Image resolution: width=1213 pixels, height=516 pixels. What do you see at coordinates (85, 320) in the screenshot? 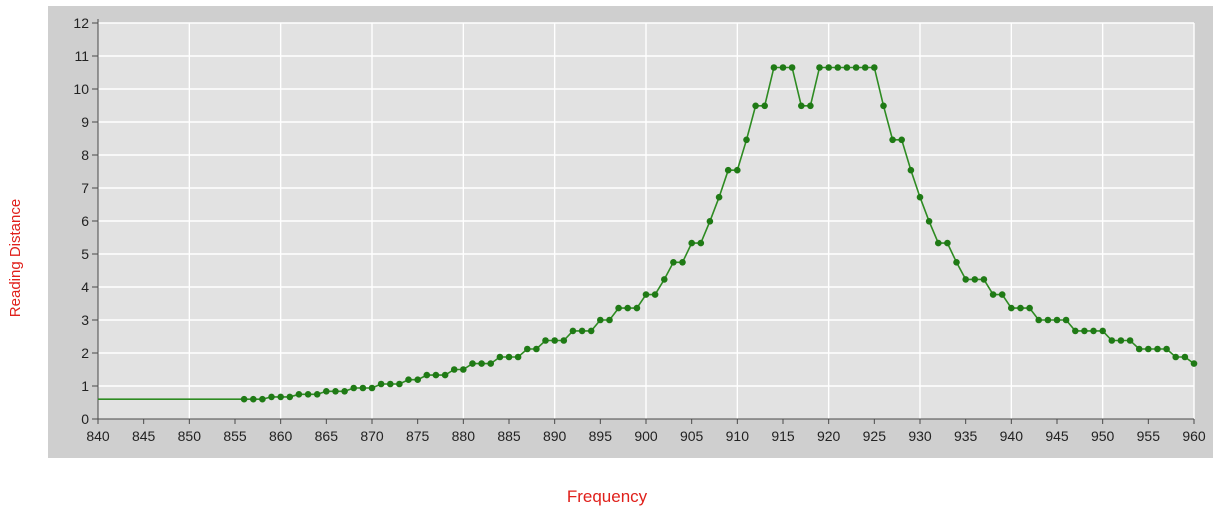
I see `y-tick-label: 3` at bounding box center [85, 320].